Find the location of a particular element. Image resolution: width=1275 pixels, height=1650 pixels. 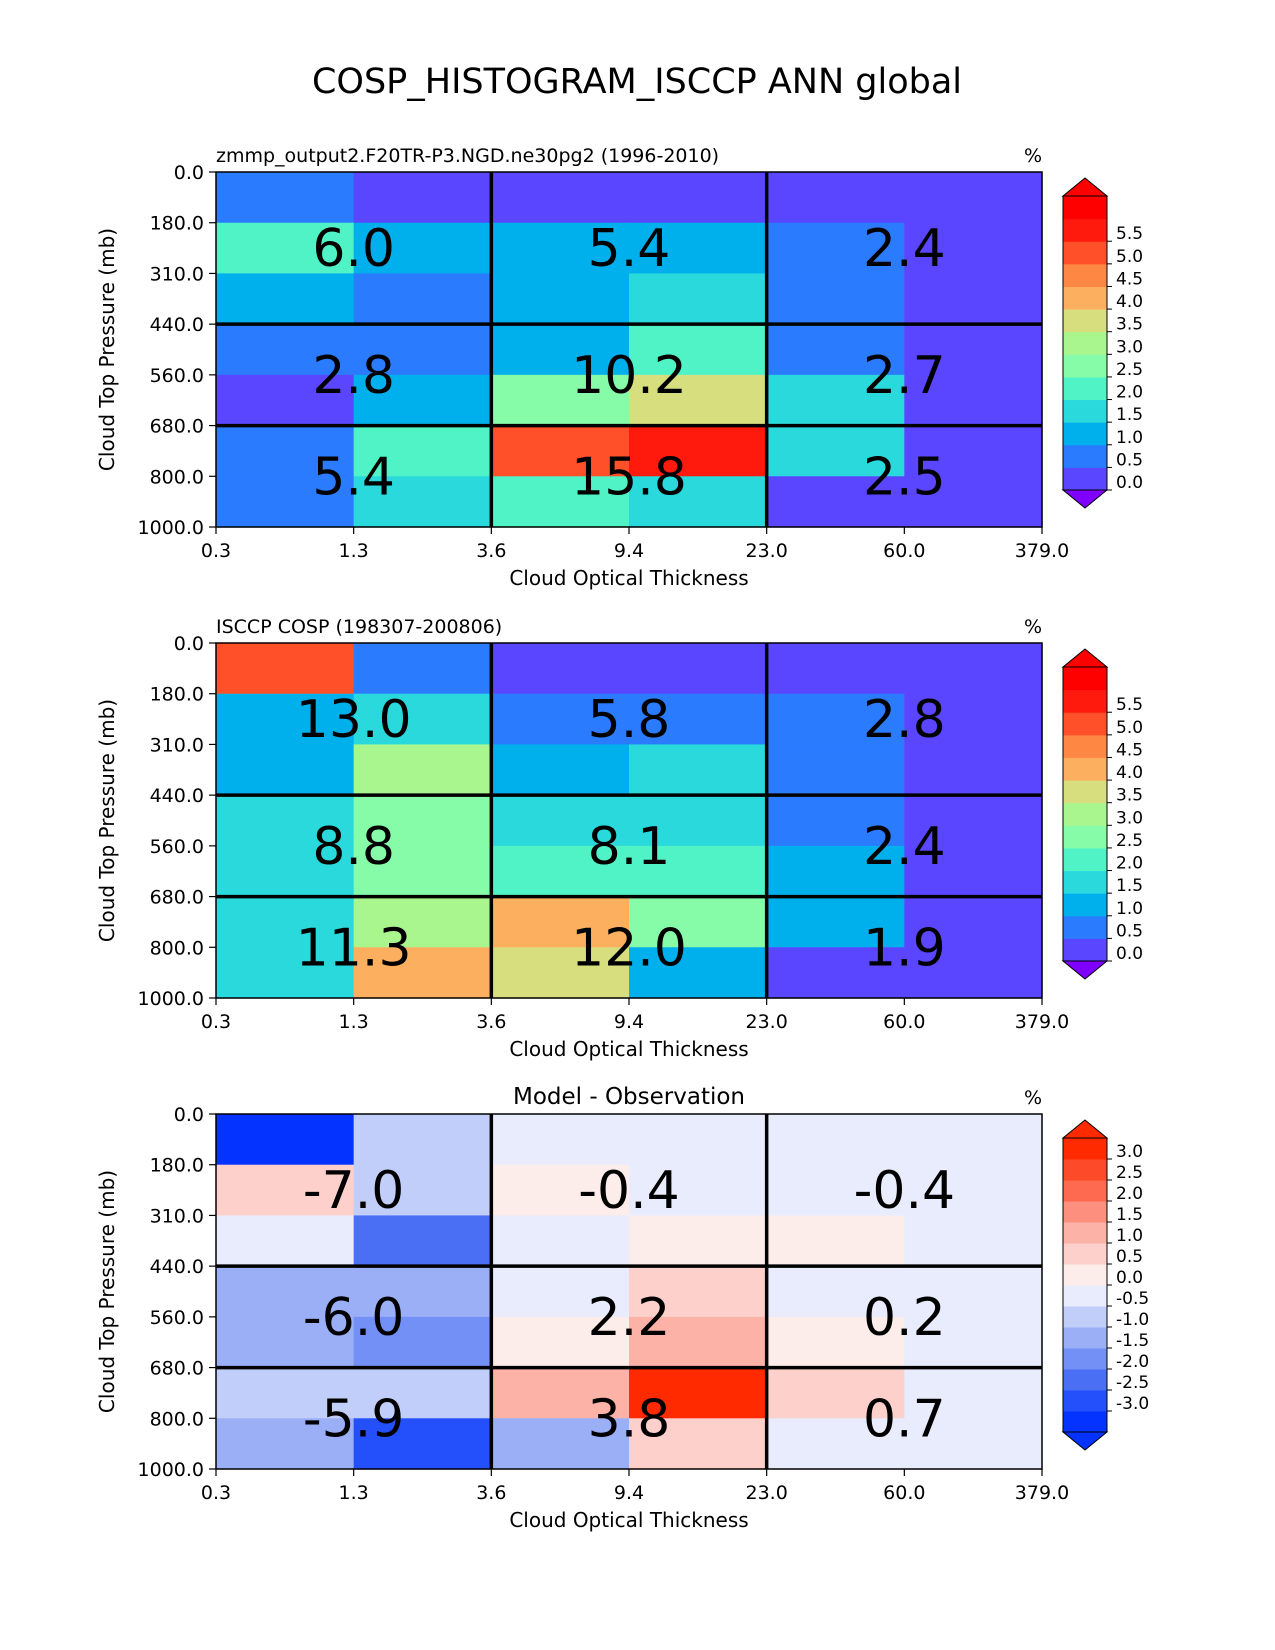

y-tick-label: 800.0 is located at coordinates (177, 1419).